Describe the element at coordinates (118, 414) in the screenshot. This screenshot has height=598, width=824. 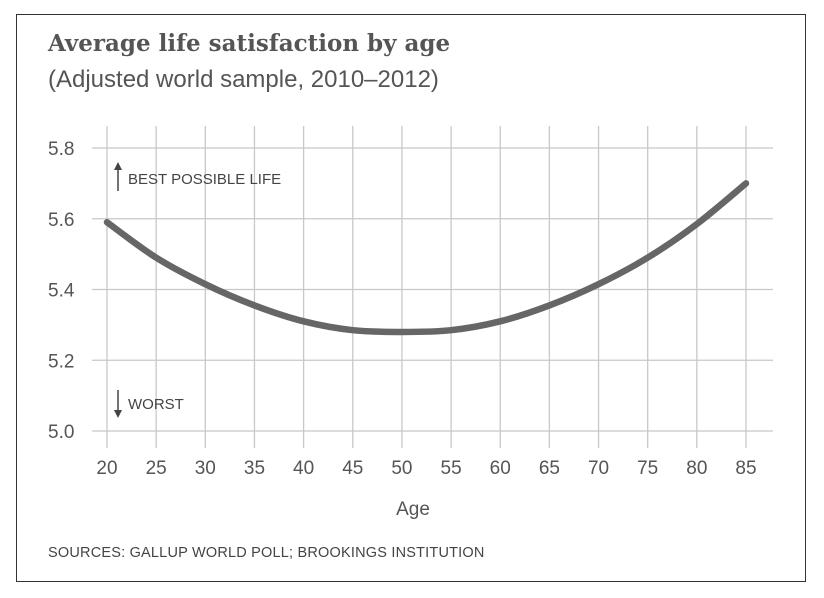
I see `down-arrowhead-icon` at that location.